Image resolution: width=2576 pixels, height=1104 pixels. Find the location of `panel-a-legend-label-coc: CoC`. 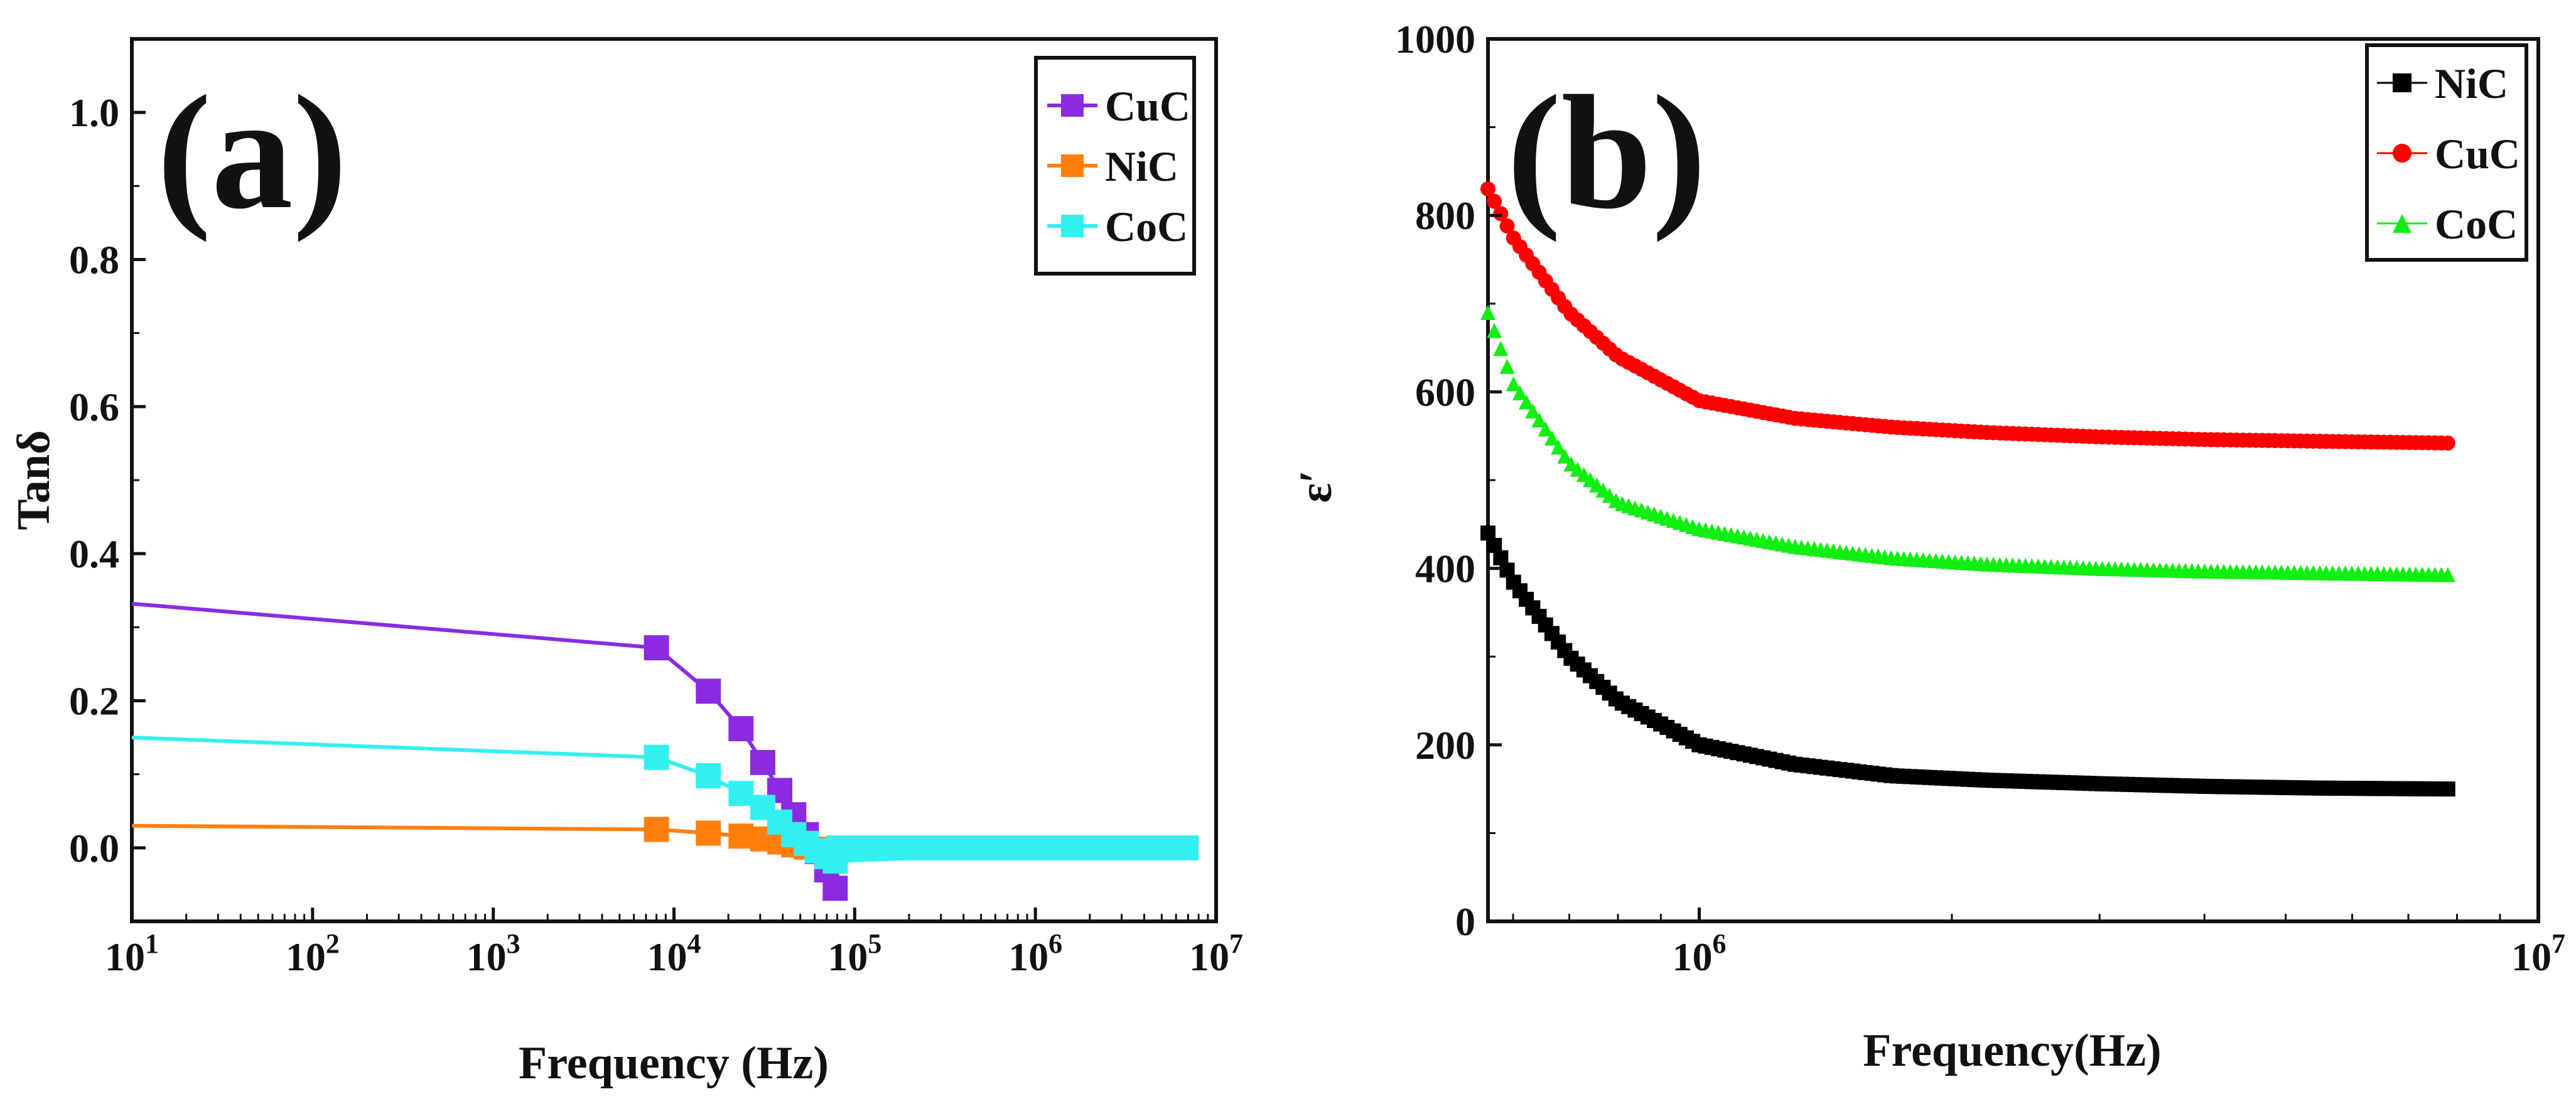

panel-a-legend-label-coc: CoC is located at coordinates (1146, 226).